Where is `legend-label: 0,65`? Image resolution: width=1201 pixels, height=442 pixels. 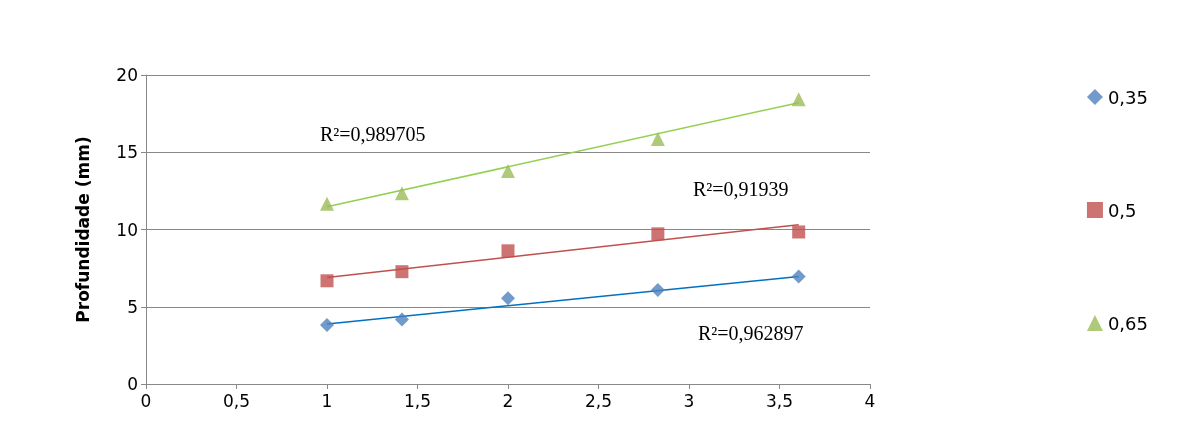
legend-label: 0,65 is located at coordinates (1127, 323).